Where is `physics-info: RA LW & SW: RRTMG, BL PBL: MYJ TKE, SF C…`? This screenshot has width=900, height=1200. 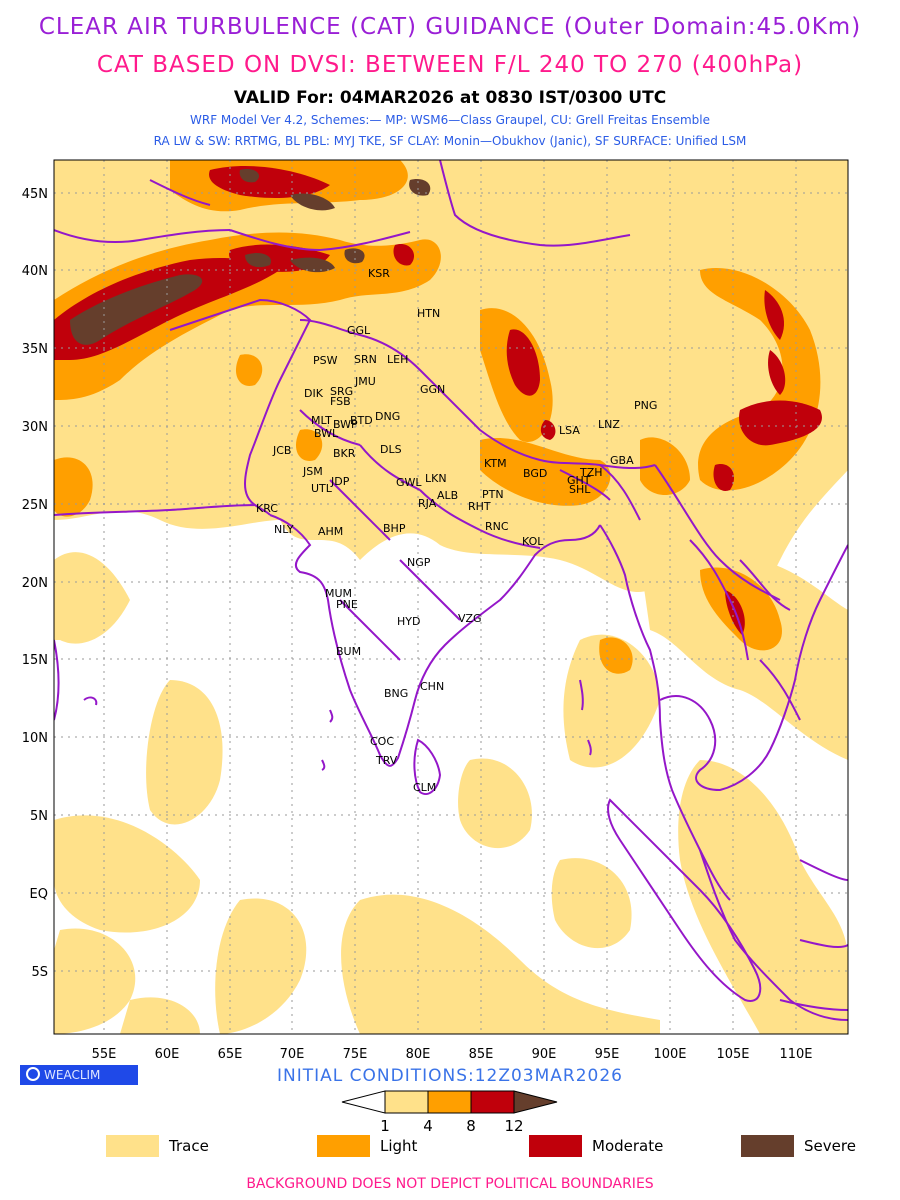
physics-info: RA LW & SW: RRTMG, BL PBL: MYJ TKE, SF C… is located at coordinates (450, 141).